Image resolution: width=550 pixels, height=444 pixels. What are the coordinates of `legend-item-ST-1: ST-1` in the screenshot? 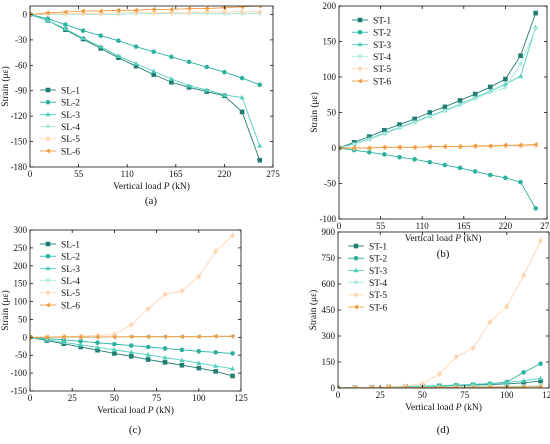 It's located at (367, 247).